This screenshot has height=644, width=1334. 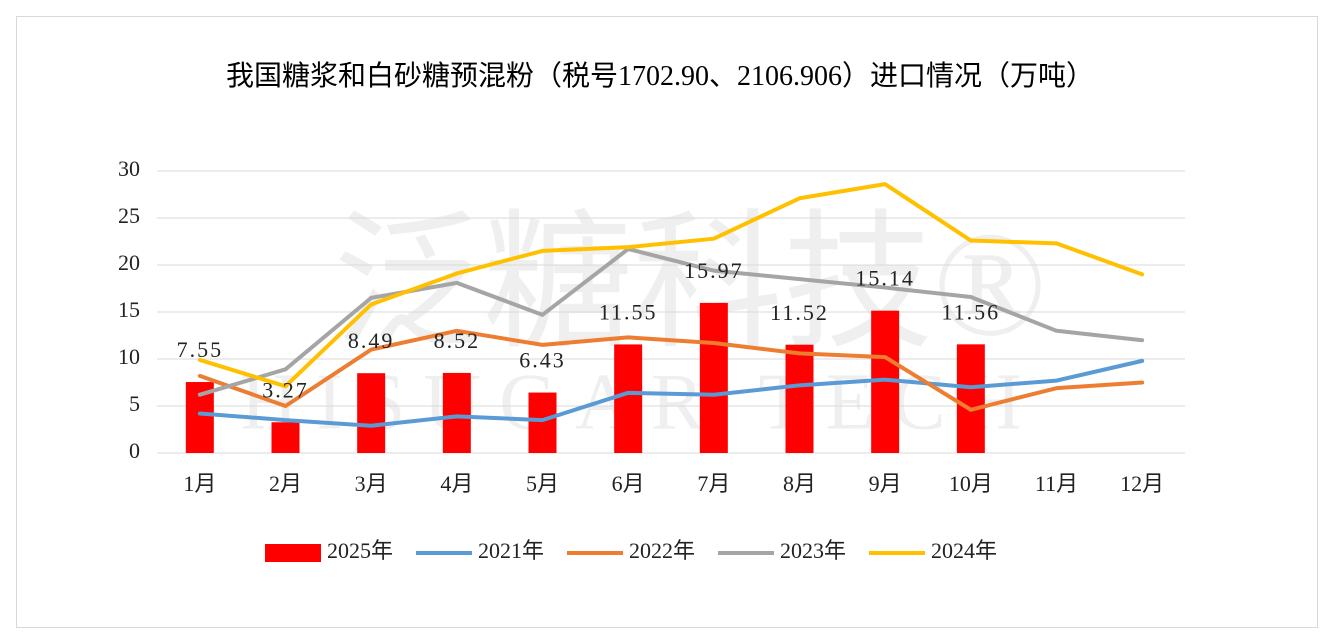 I want to click on data-label: 8.49, so click(x=371, y=340).